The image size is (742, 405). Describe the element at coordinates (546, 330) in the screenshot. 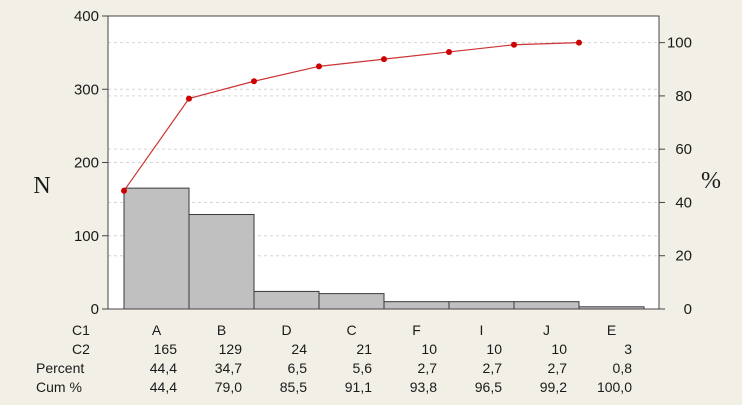

I see `table-cell: J` at that location.